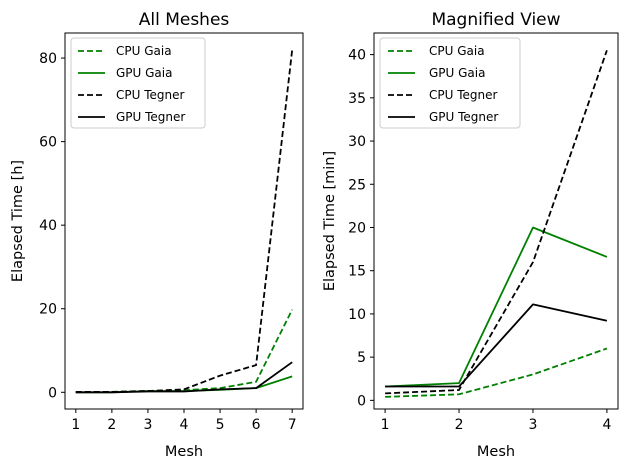  Describe the element at coordinates (495, 20) in the screenshot. I see `chart-title: Magnified View` at that location.